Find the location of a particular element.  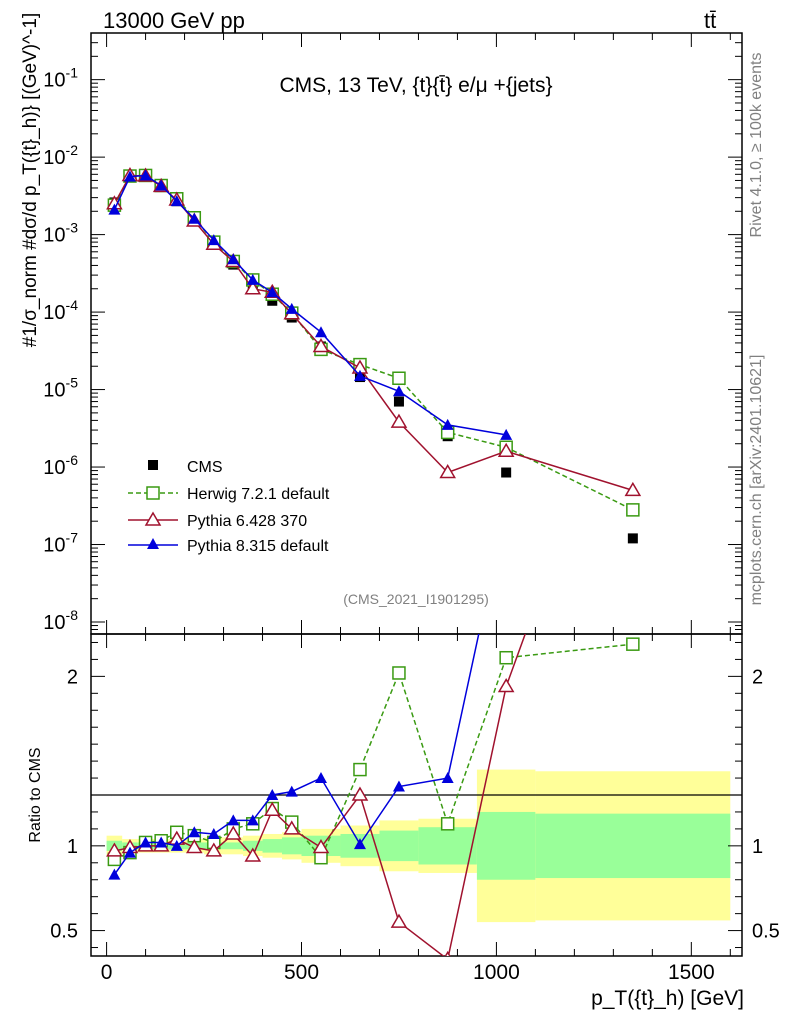

main-y-axis-label: #1/σ_norm #dσ/d p_T({t}_h)} [(GeV)^-1] is located at coordinates (30, 180).